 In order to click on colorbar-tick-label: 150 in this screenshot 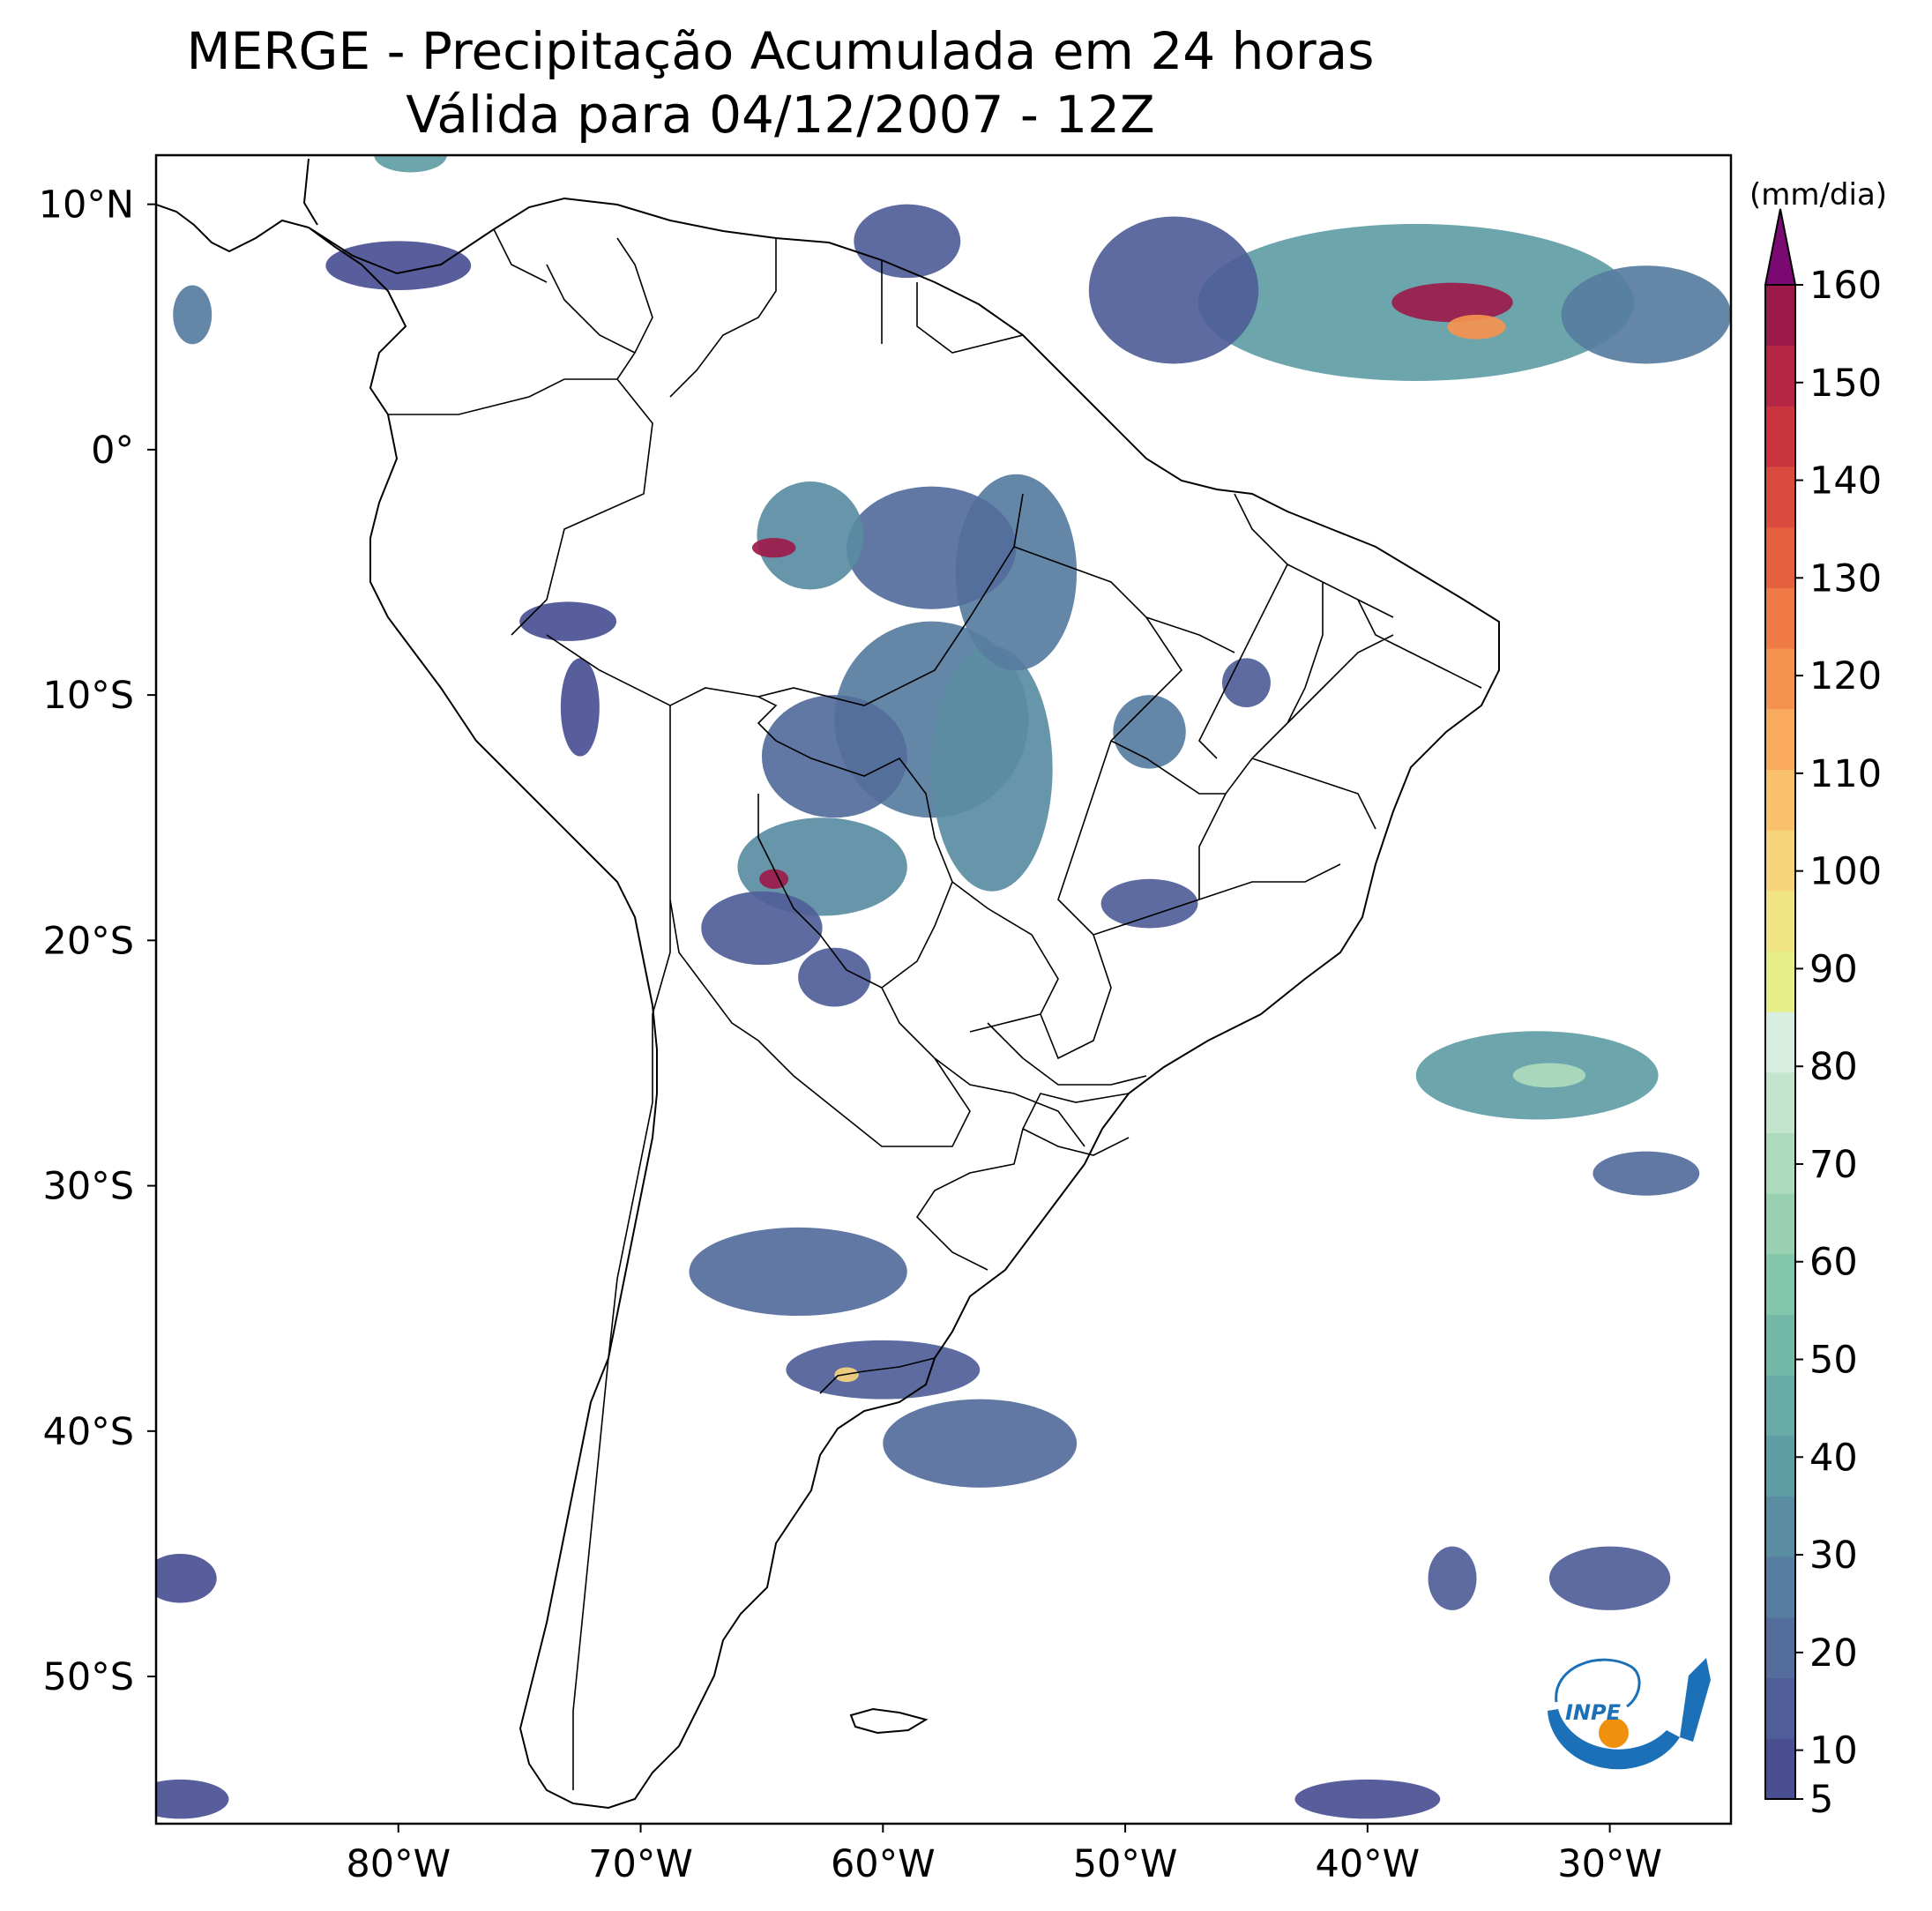, I will do `click(1845, 384)`.